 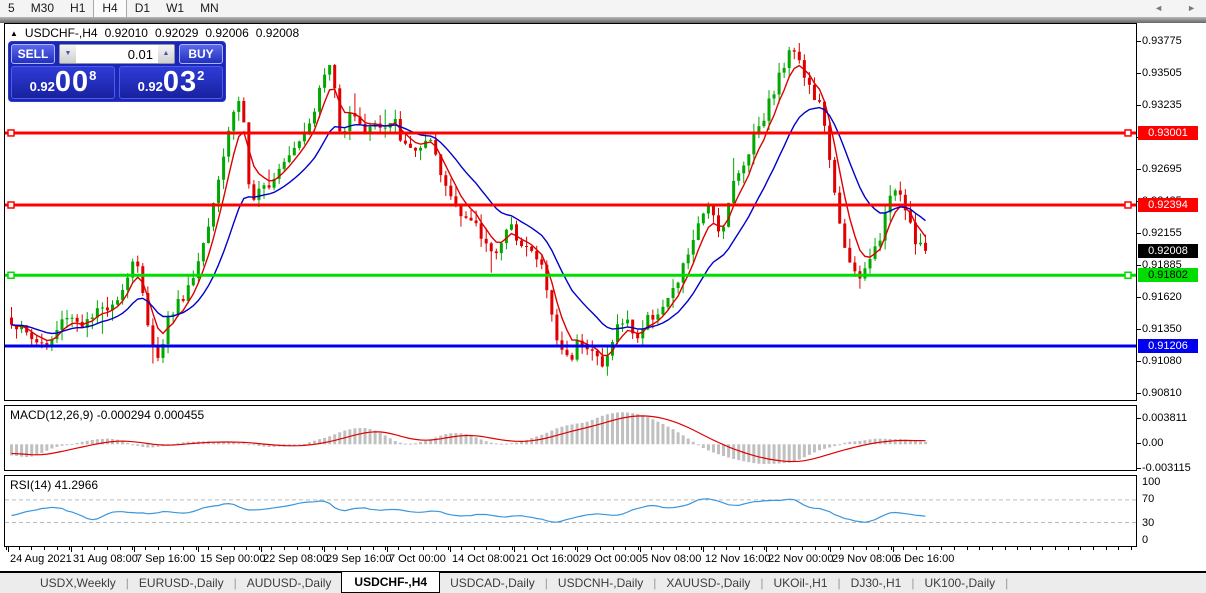 What do you see at coordinates (42, 8) in the screenshot?
I see `timeframe-button-m30: M30` at bounding box center [42, 8].